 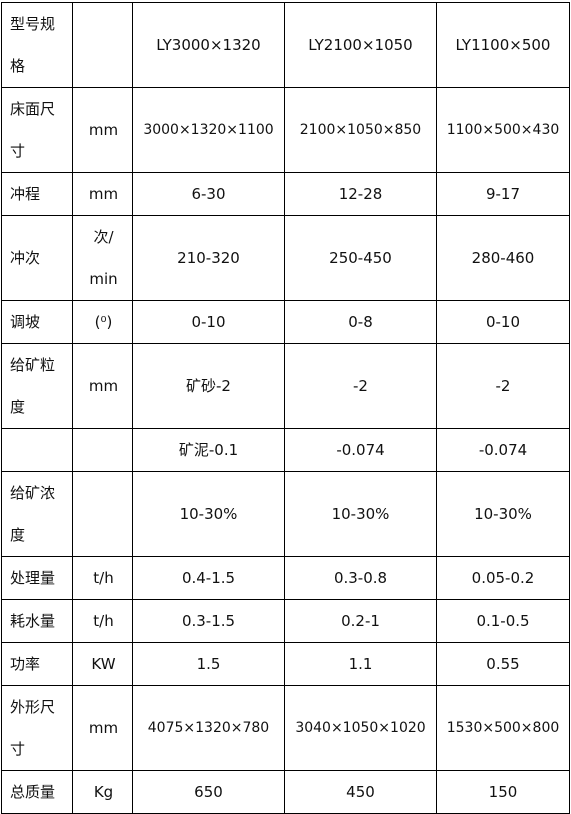 I want to click on table-cell: 12-28, so click(x=360, y=194).